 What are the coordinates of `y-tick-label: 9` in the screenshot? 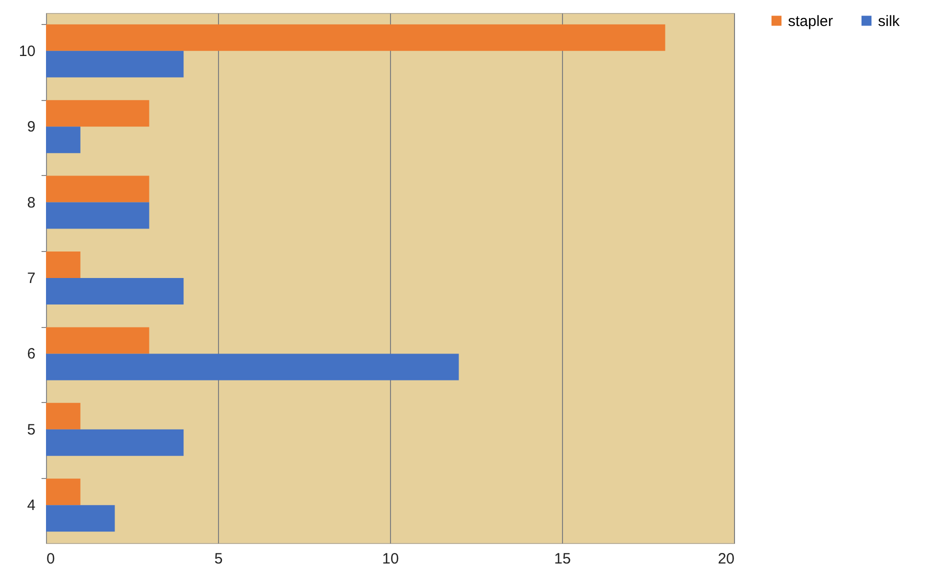 It's located at (31, 127).